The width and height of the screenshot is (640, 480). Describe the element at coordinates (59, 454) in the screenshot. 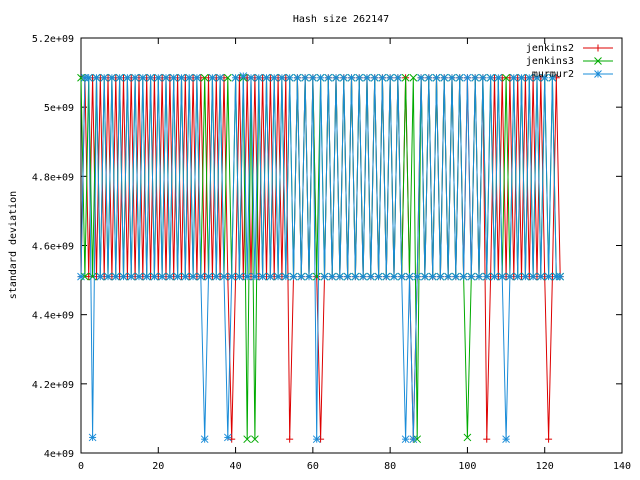

I see `y-tick-label: 4e+09` at that location.